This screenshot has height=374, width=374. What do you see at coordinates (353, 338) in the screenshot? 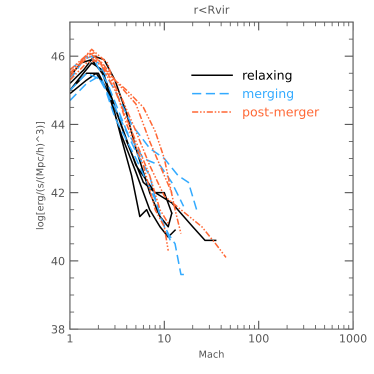
I see `x-tick-label: 1000` at bounding box center [353, 338].